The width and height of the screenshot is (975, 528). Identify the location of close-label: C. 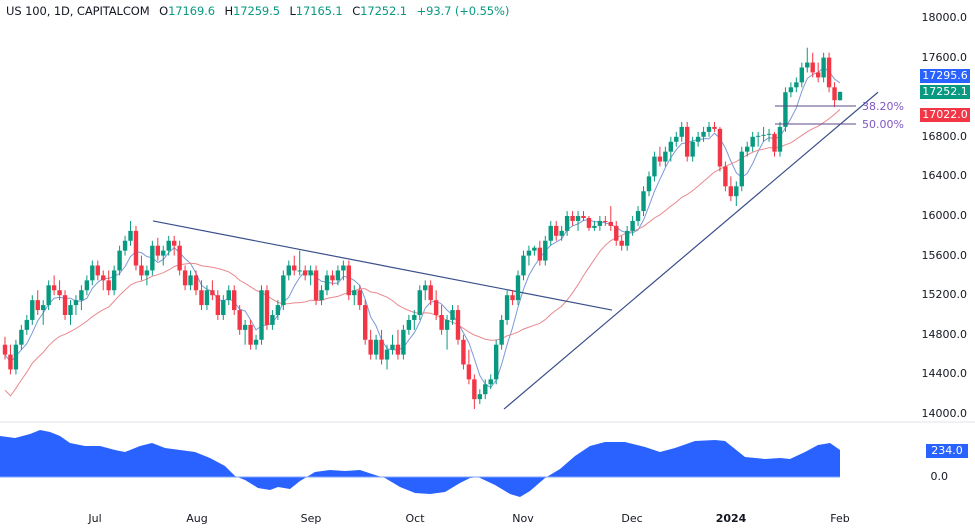
(356, 11).